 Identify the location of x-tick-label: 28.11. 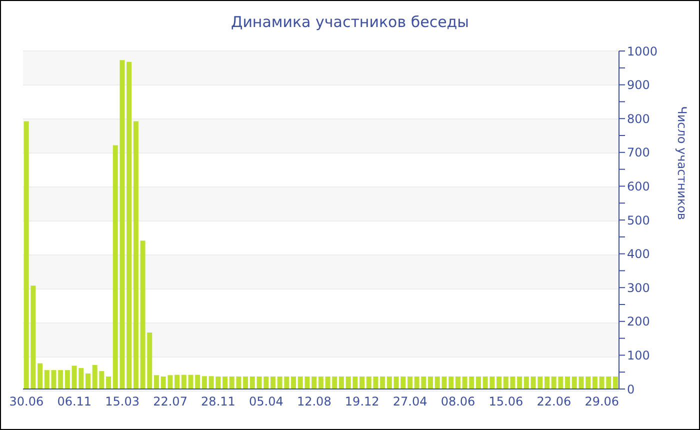
(218, 401).